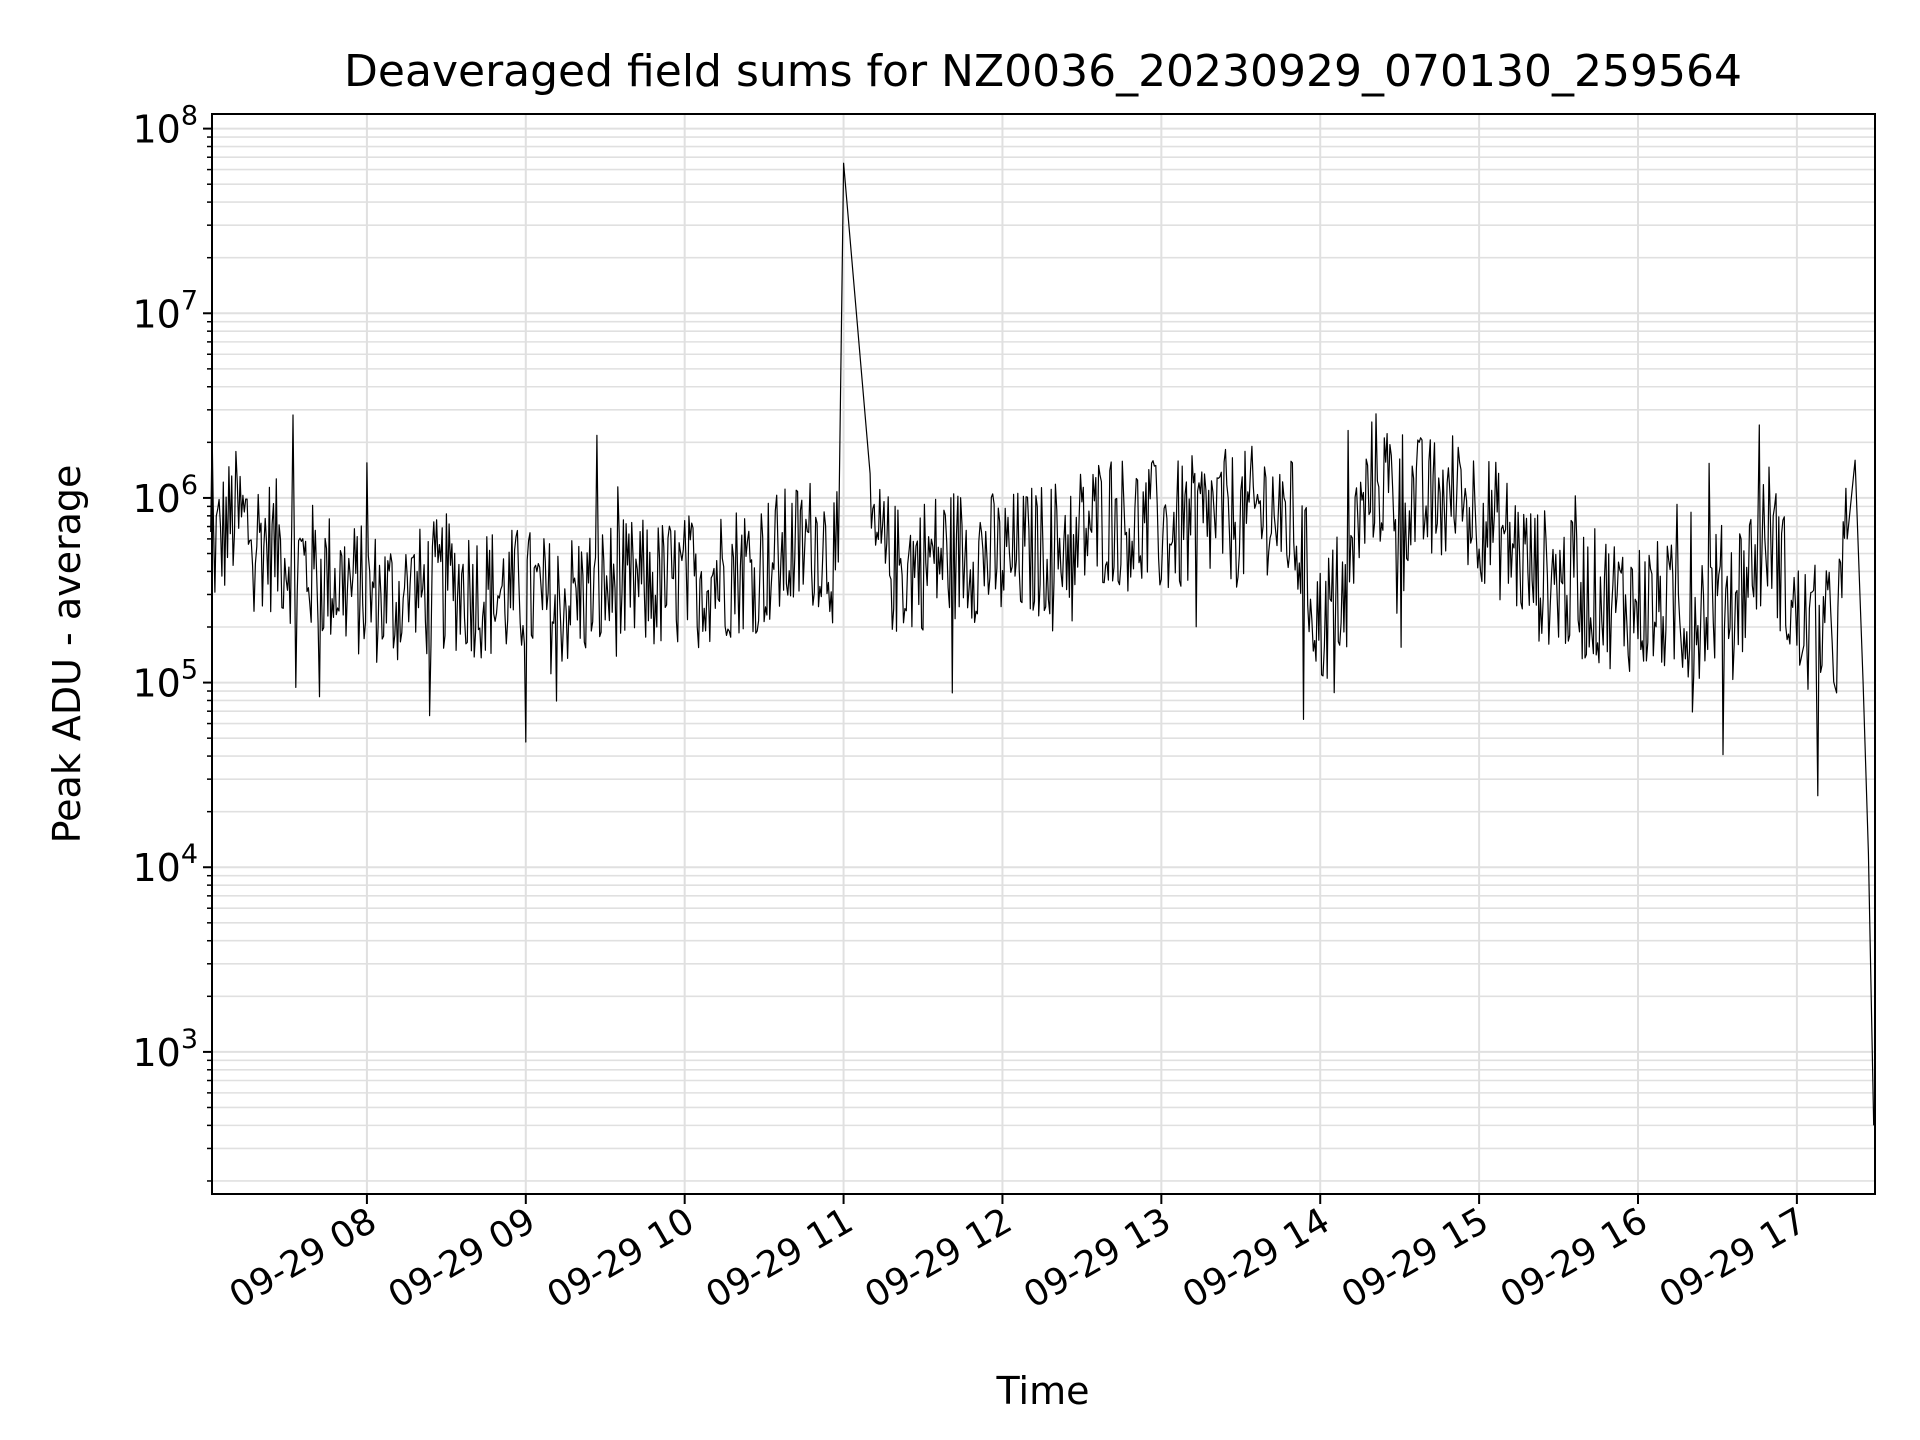  Describe the element at coordinates (1733, 1258) in the screenshot. I see `x-tick-label: 09-29 17` at that location.